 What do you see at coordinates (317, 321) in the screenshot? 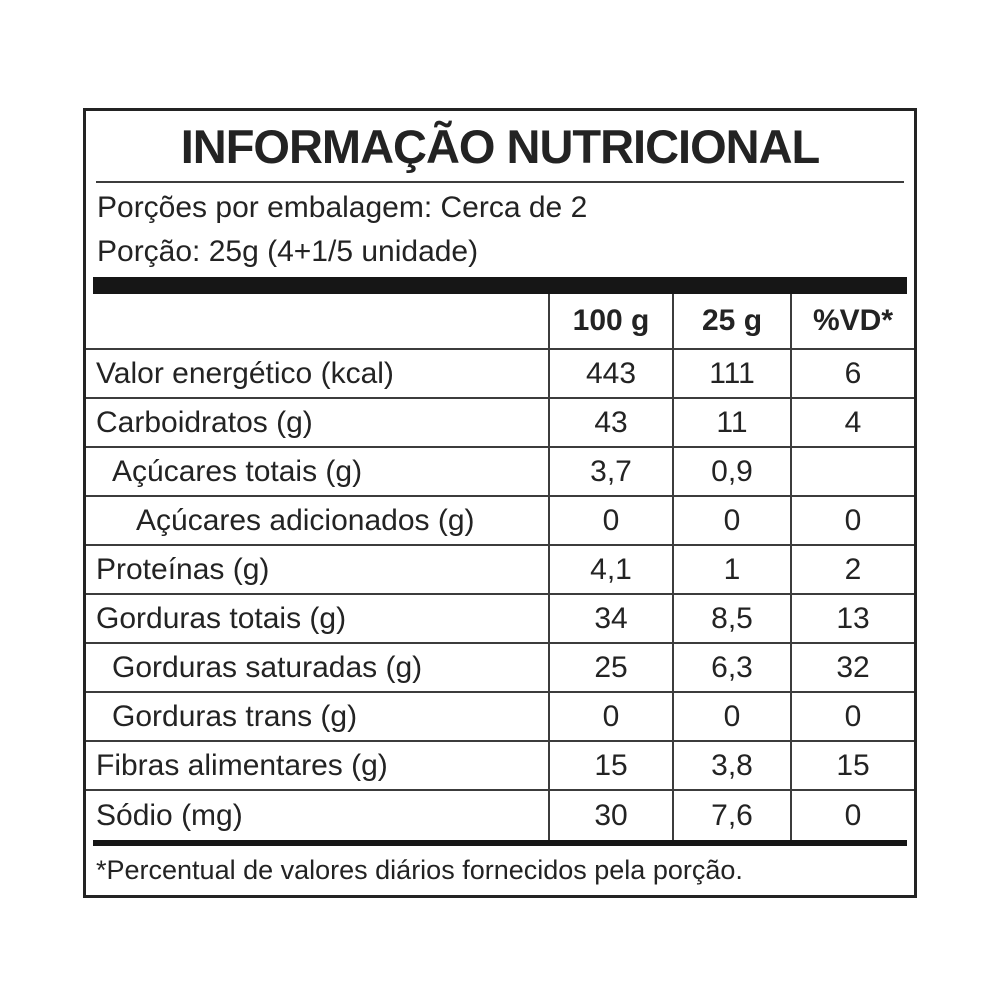
I see `header-nutrient-column` at bounding box center [317, 321].